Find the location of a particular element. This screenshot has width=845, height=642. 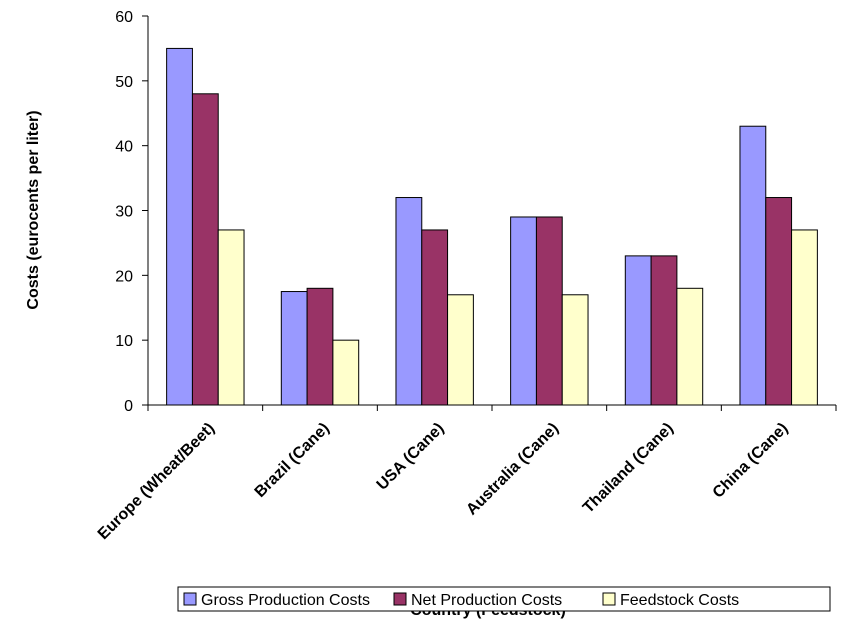

legend-label: Gross Production Costs is located at coordinates (285, 600).